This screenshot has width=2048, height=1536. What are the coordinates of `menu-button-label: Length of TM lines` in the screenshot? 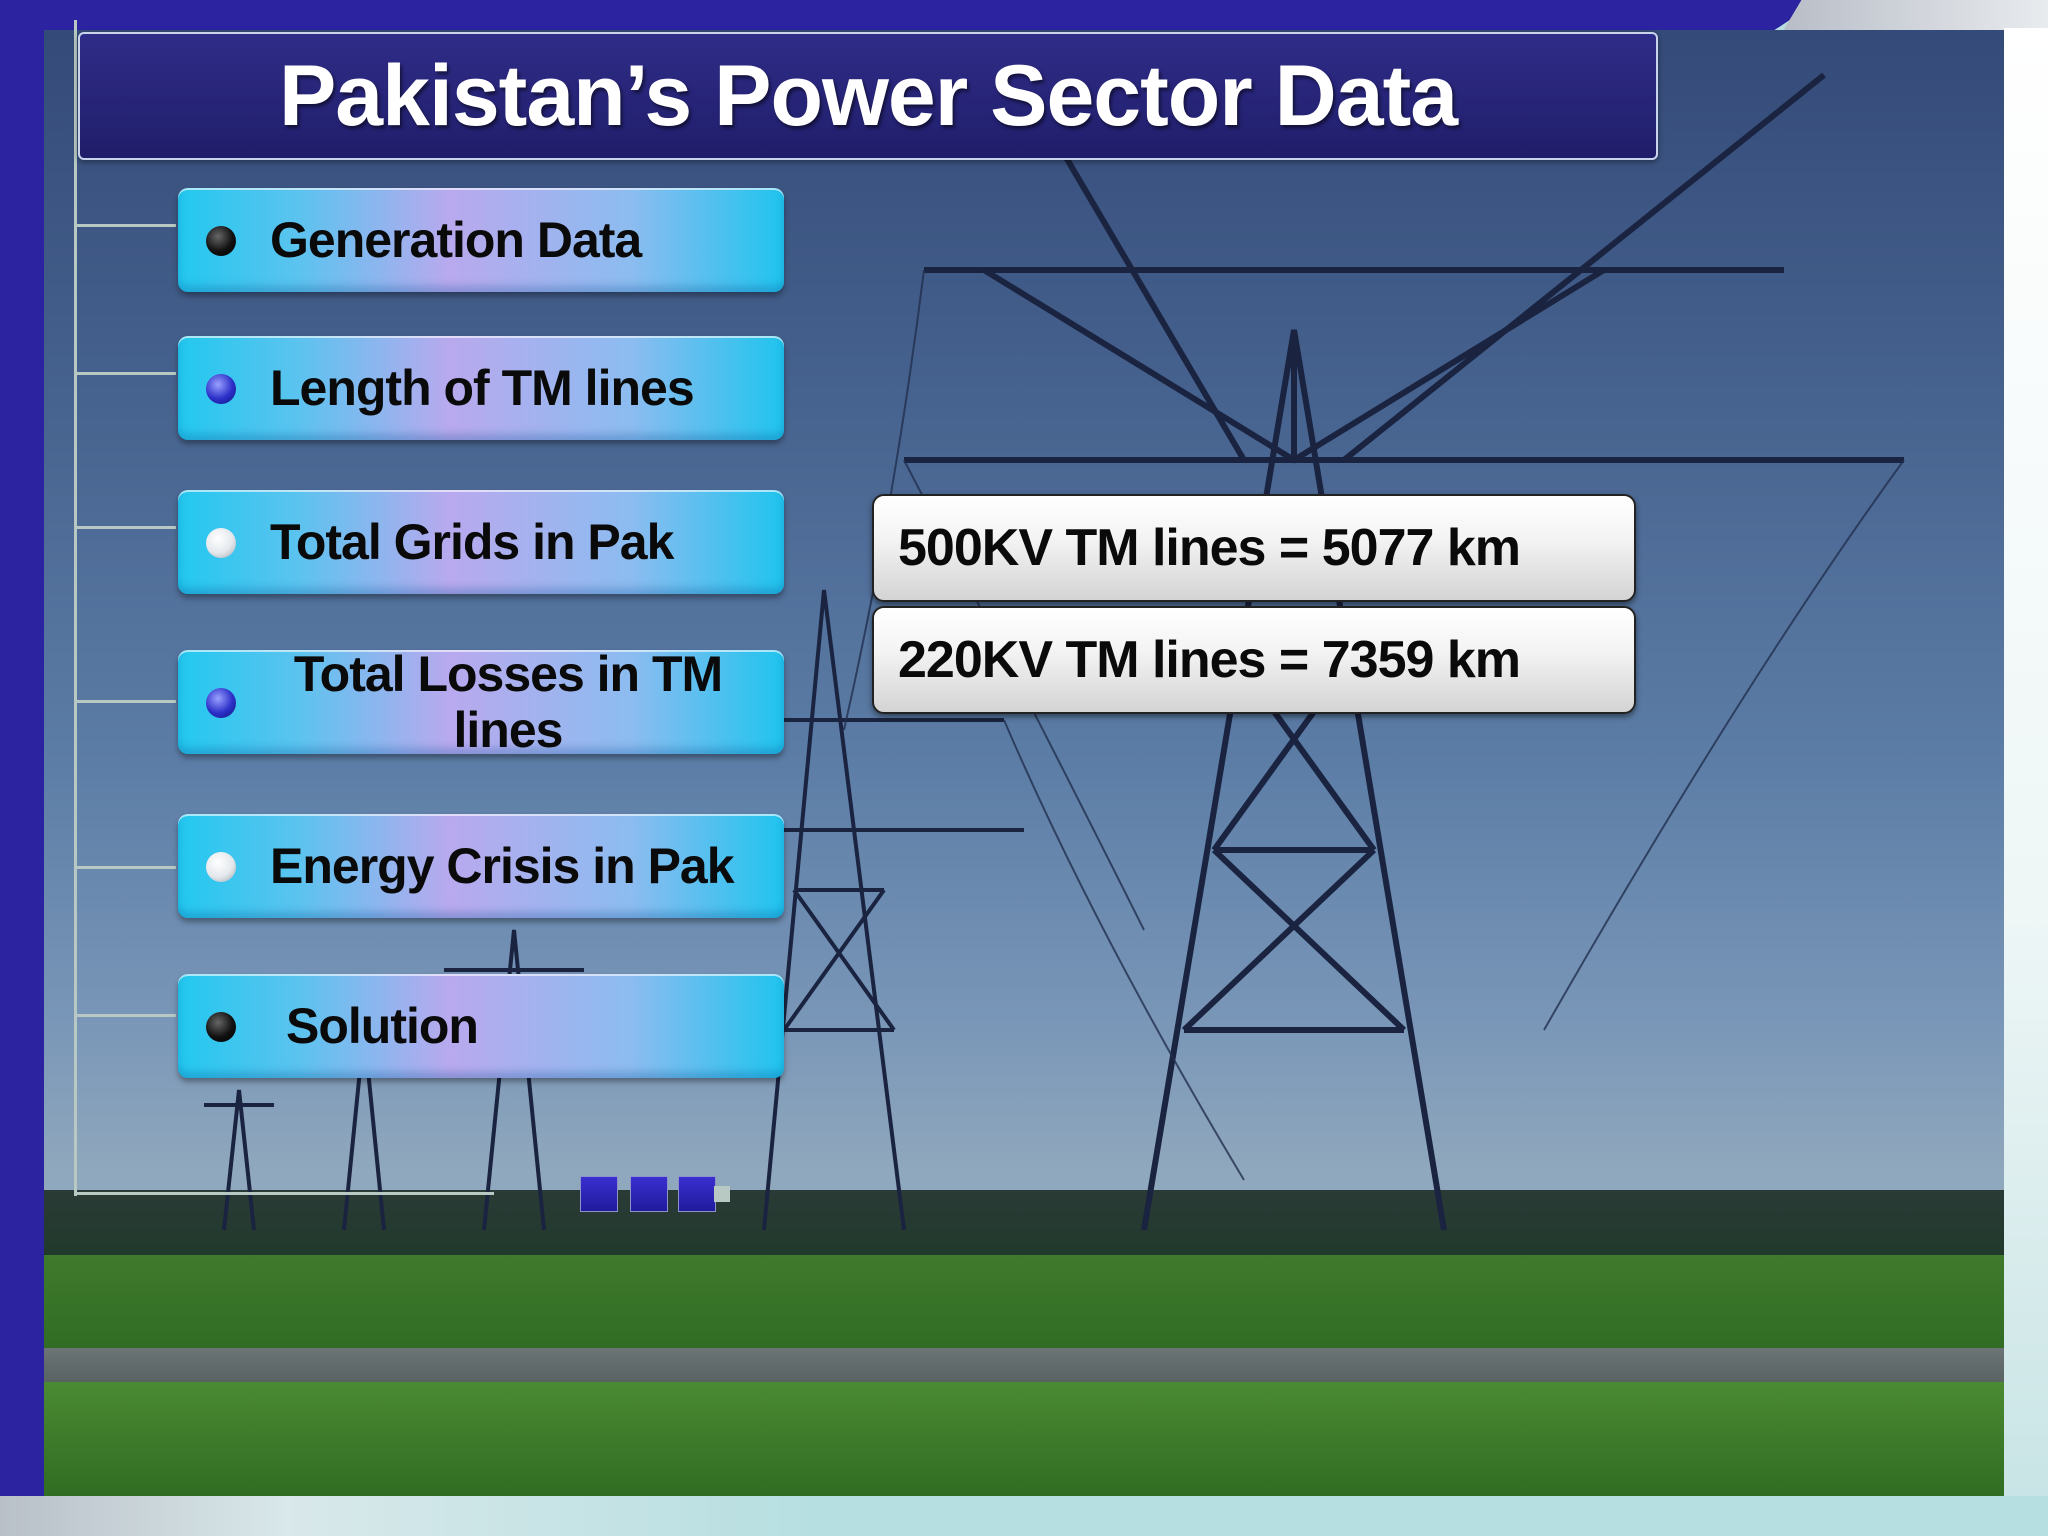 It's located at (482, 388).